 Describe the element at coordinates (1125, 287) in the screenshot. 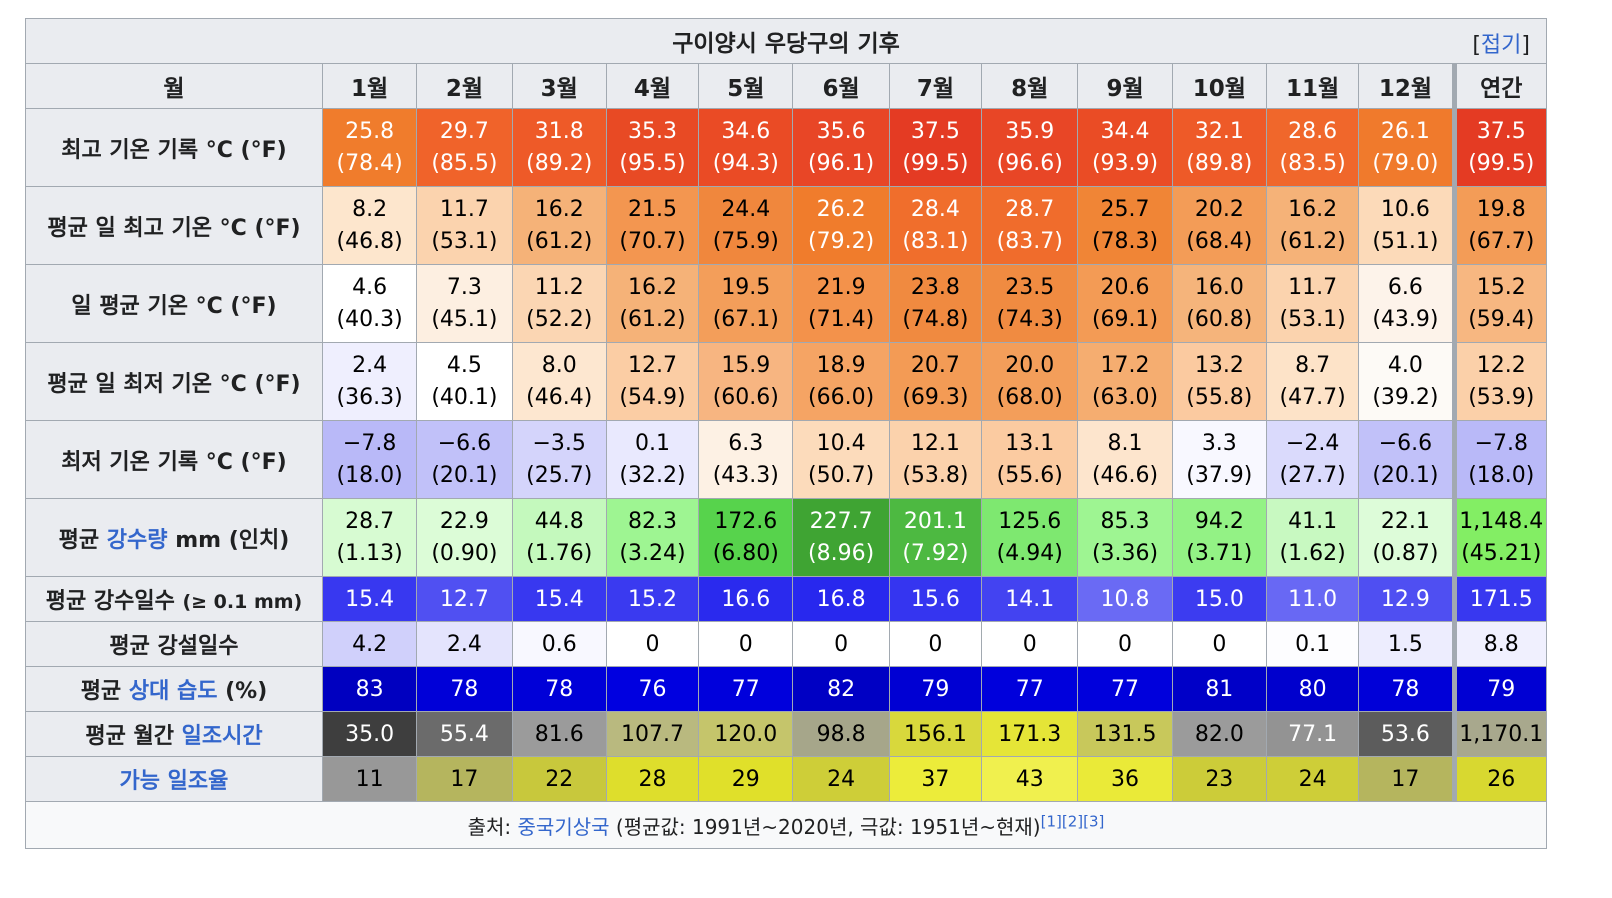

I see `celsius-value: 20.6` at that location.